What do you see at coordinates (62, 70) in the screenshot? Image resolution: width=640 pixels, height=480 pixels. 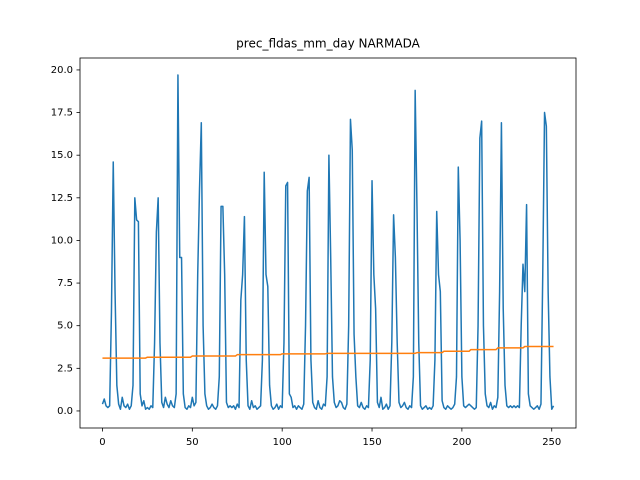 I see `y-tick-label: 20.0` at bounding box center [62, 70].